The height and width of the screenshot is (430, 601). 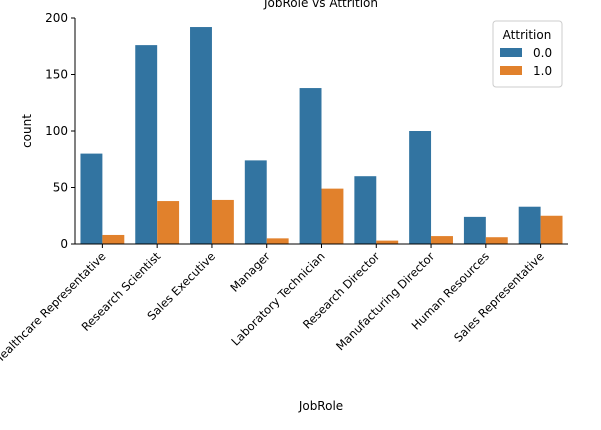 What do you see at coordinates (277, 241) in the screenshot?
I see `bar-1.0-3` at bounding box center [277, 241].